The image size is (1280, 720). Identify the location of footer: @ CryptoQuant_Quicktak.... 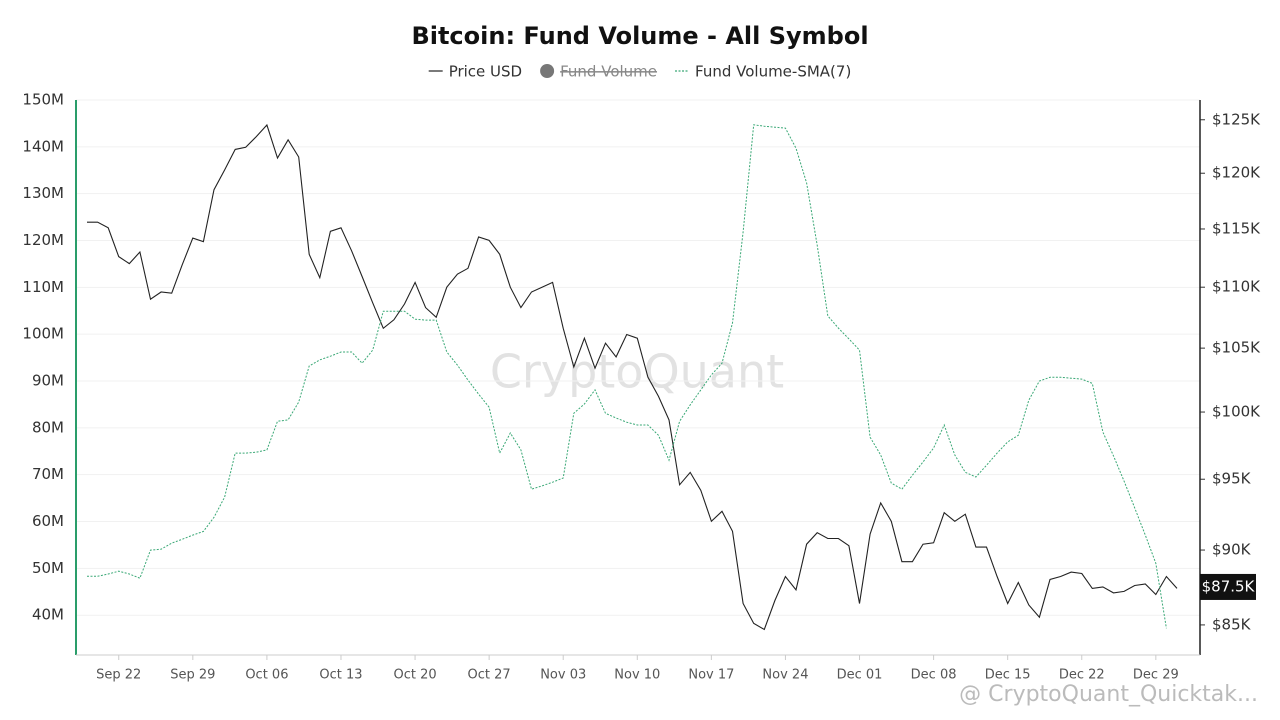
(1108, 694).